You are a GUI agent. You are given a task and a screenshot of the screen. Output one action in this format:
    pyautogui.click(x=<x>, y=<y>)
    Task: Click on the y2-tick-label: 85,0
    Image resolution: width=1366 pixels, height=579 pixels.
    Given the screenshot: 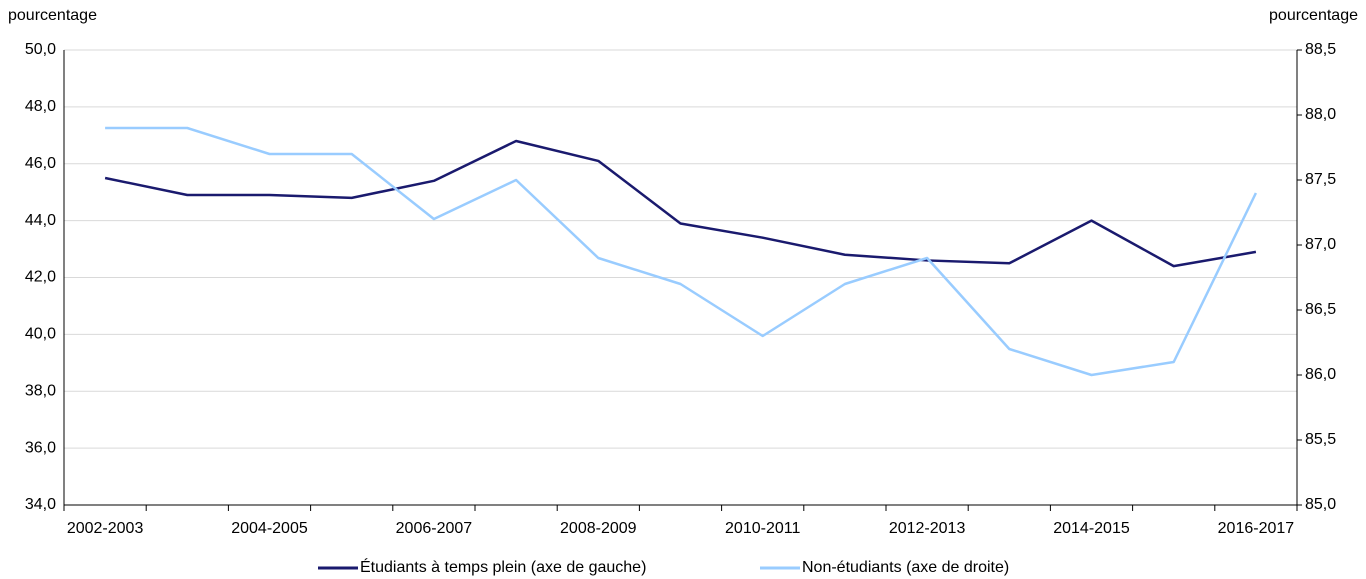 What is the action you would take?
    pyautogui.click(x=1320, y=504)
    